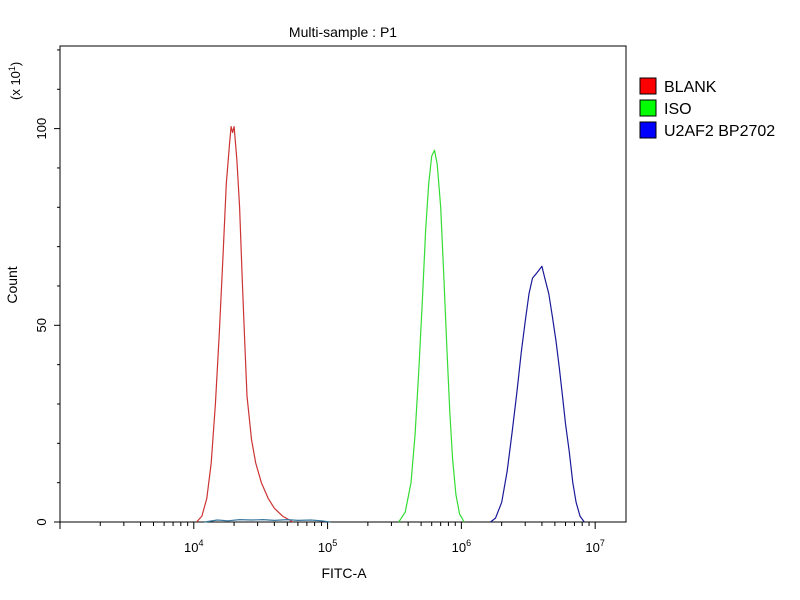 Image resolution: width=800 pixels, height=600 pixels. I want to click on y-tick-label: 0, so click(41, 521).